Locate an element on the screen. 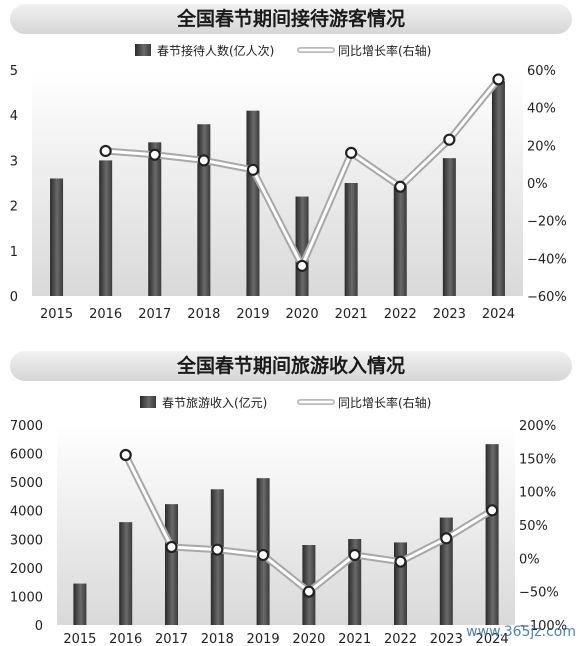 This screenshot has height=646, width=582. y-left-tick-label: 1000 is located at coordinates (26, 597).